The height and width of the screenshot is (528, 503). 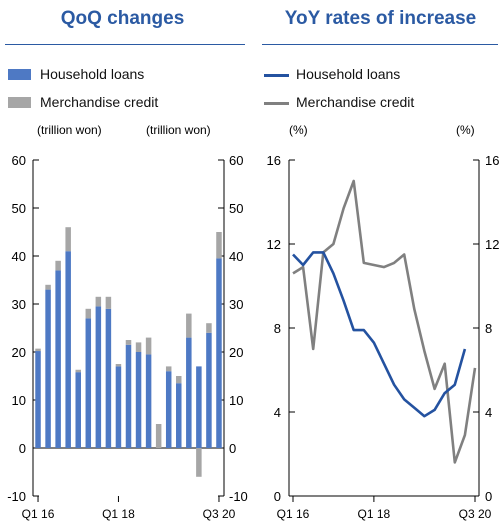 I want to click on legend-swatch-merch, so click(x=19, y=102).